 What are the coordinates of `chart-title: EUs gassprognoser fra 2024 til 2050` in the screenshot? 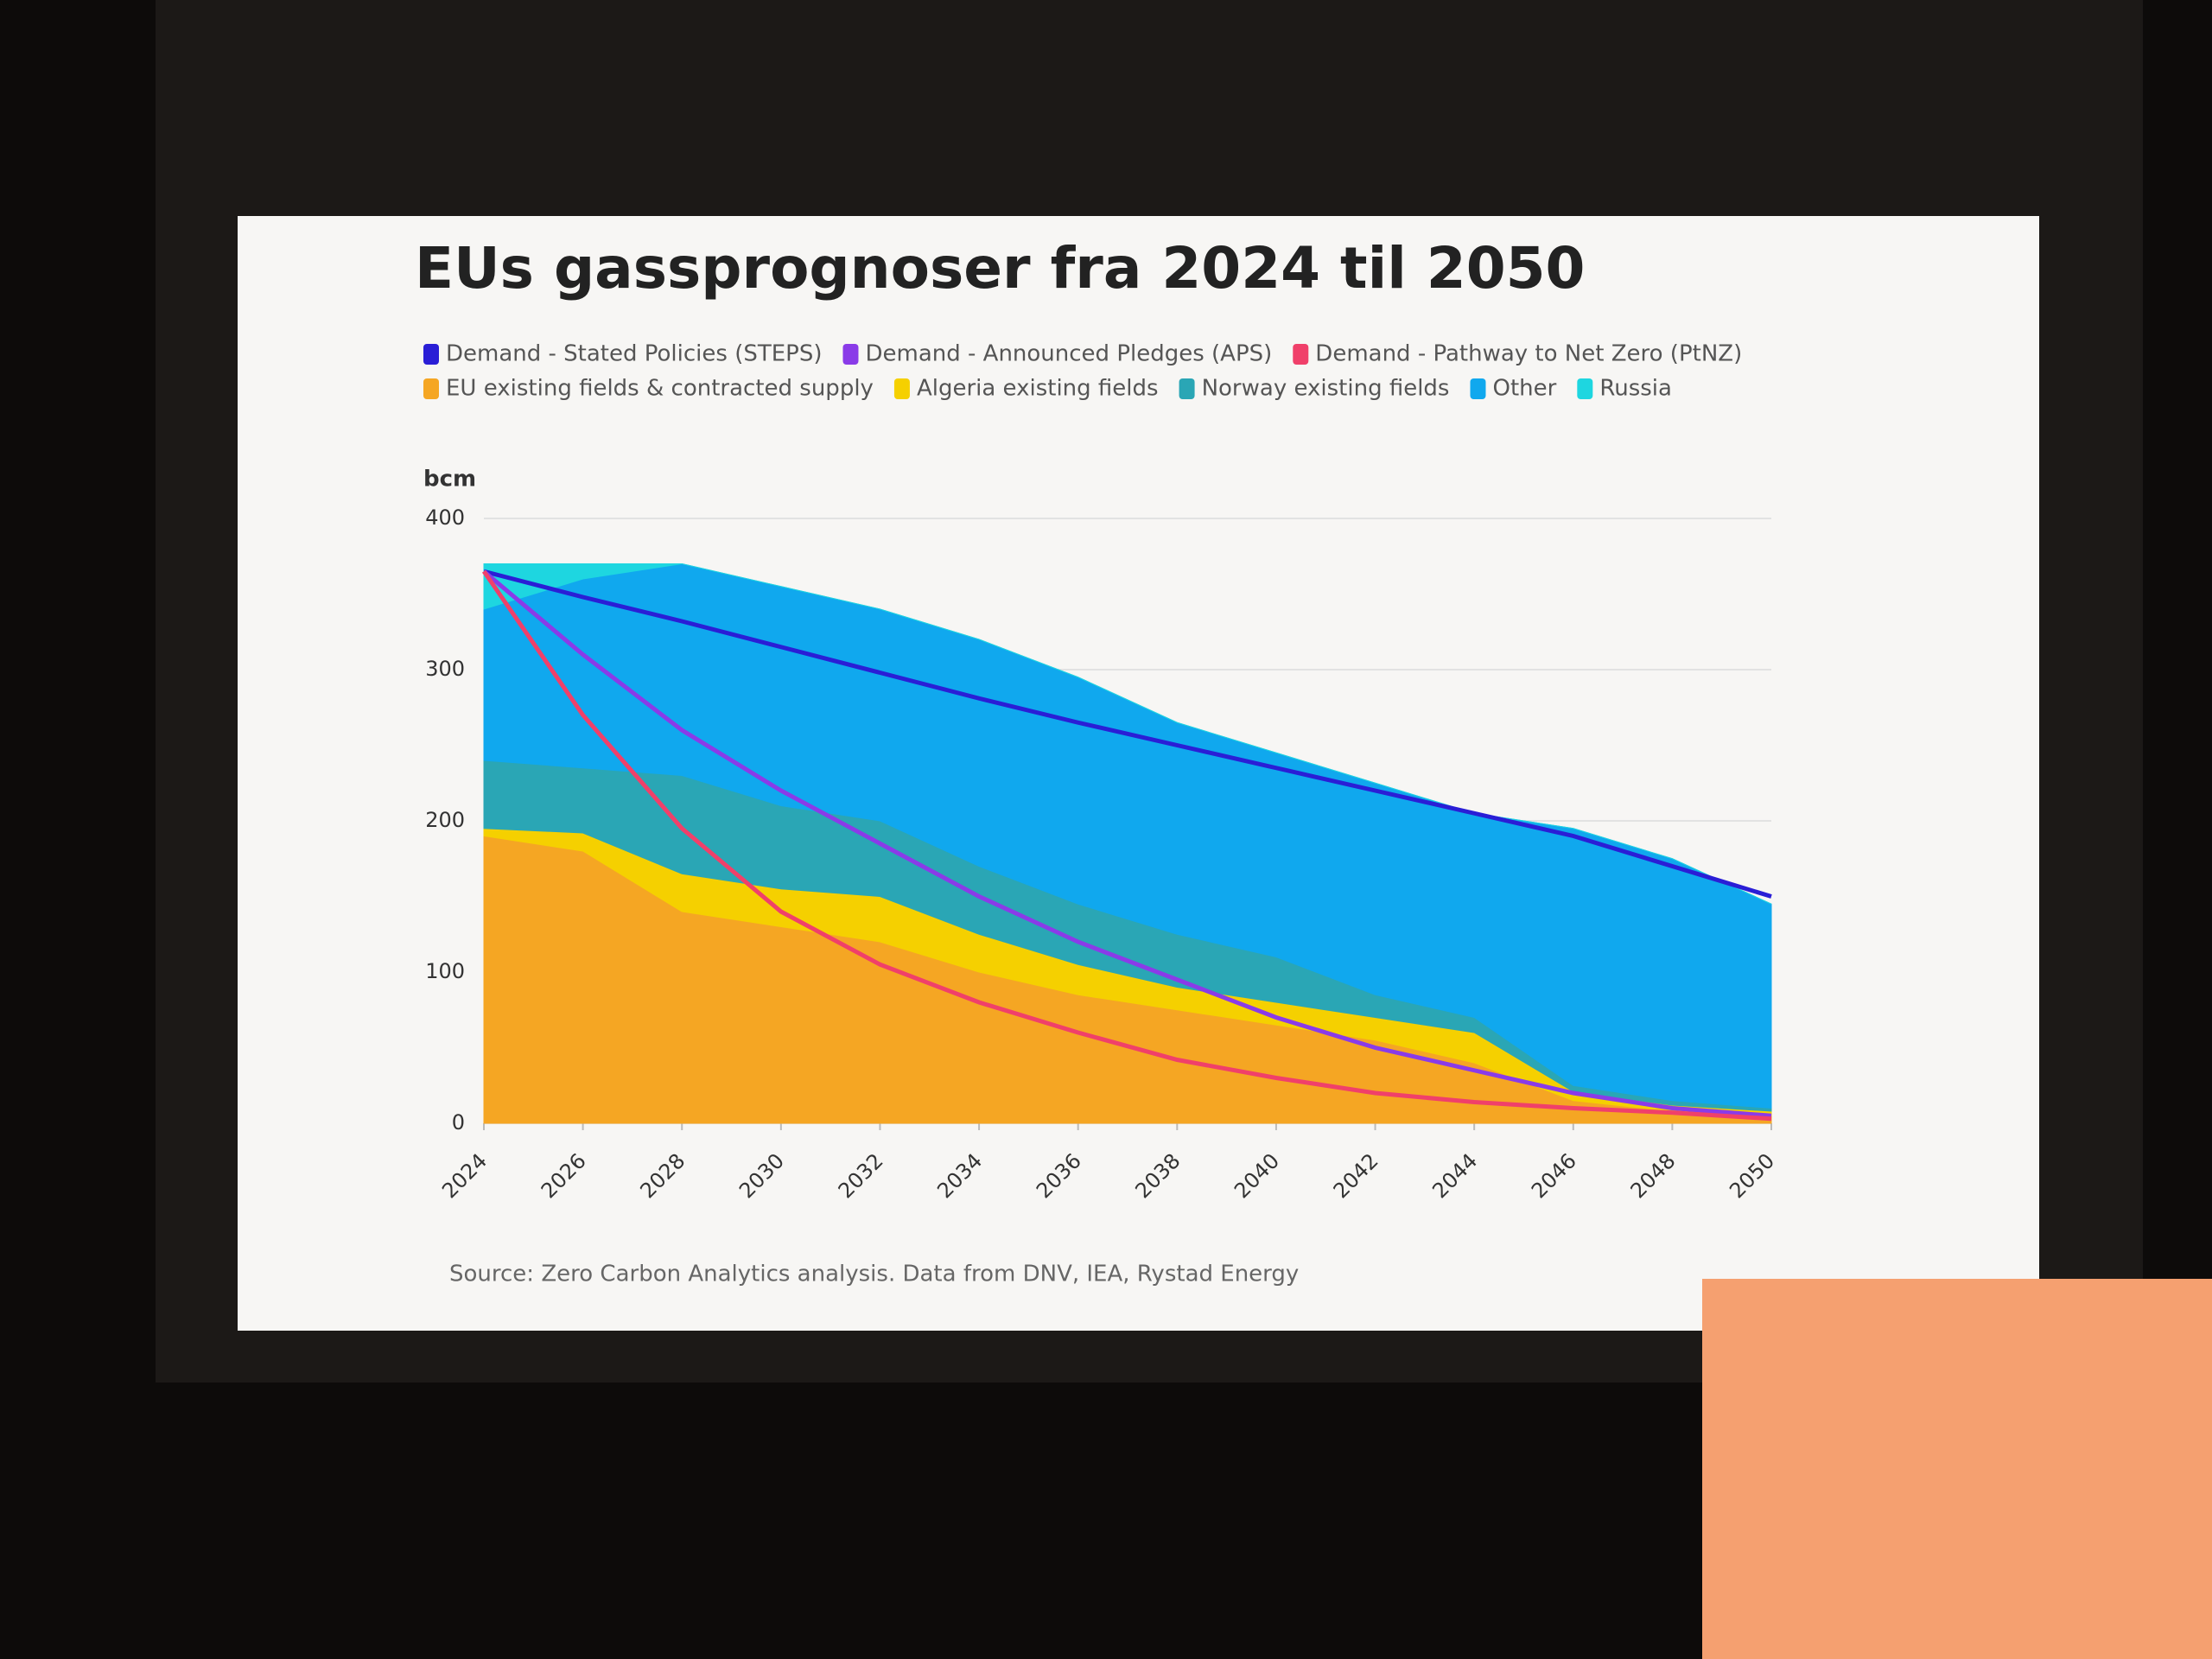 It's located at (1000, 268).